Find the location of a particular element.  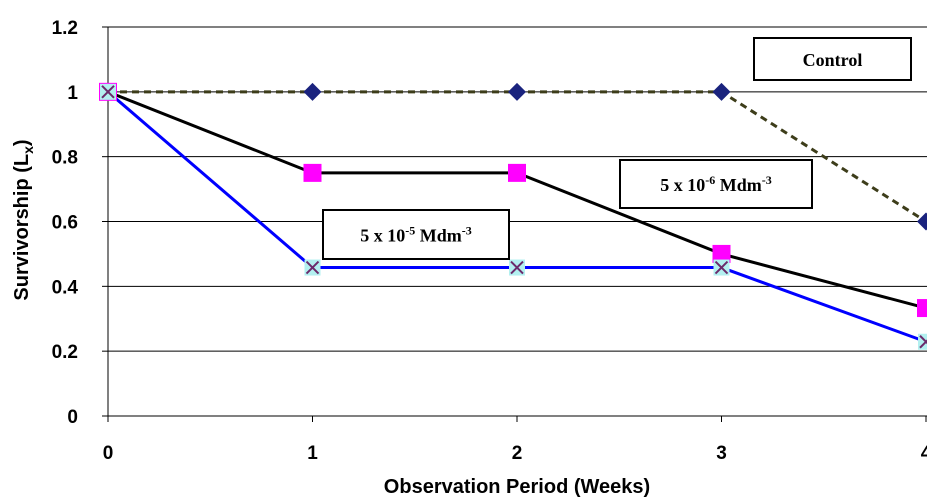

y-tick-label-5: 1 is located at coordinates (72, 93).